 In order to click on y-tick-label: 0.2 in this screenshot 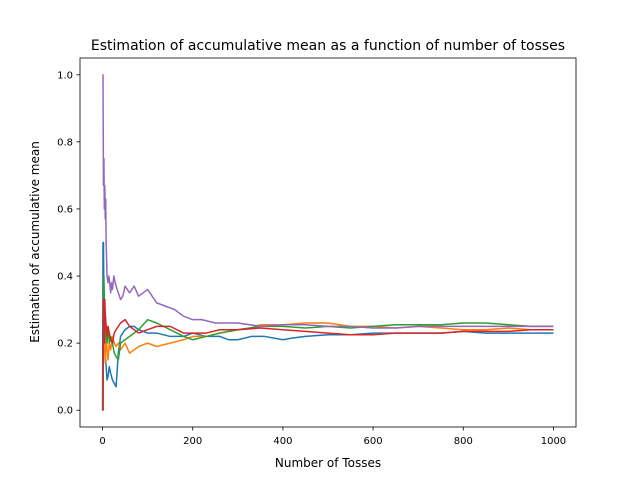, I will do `click(65, 344)`.